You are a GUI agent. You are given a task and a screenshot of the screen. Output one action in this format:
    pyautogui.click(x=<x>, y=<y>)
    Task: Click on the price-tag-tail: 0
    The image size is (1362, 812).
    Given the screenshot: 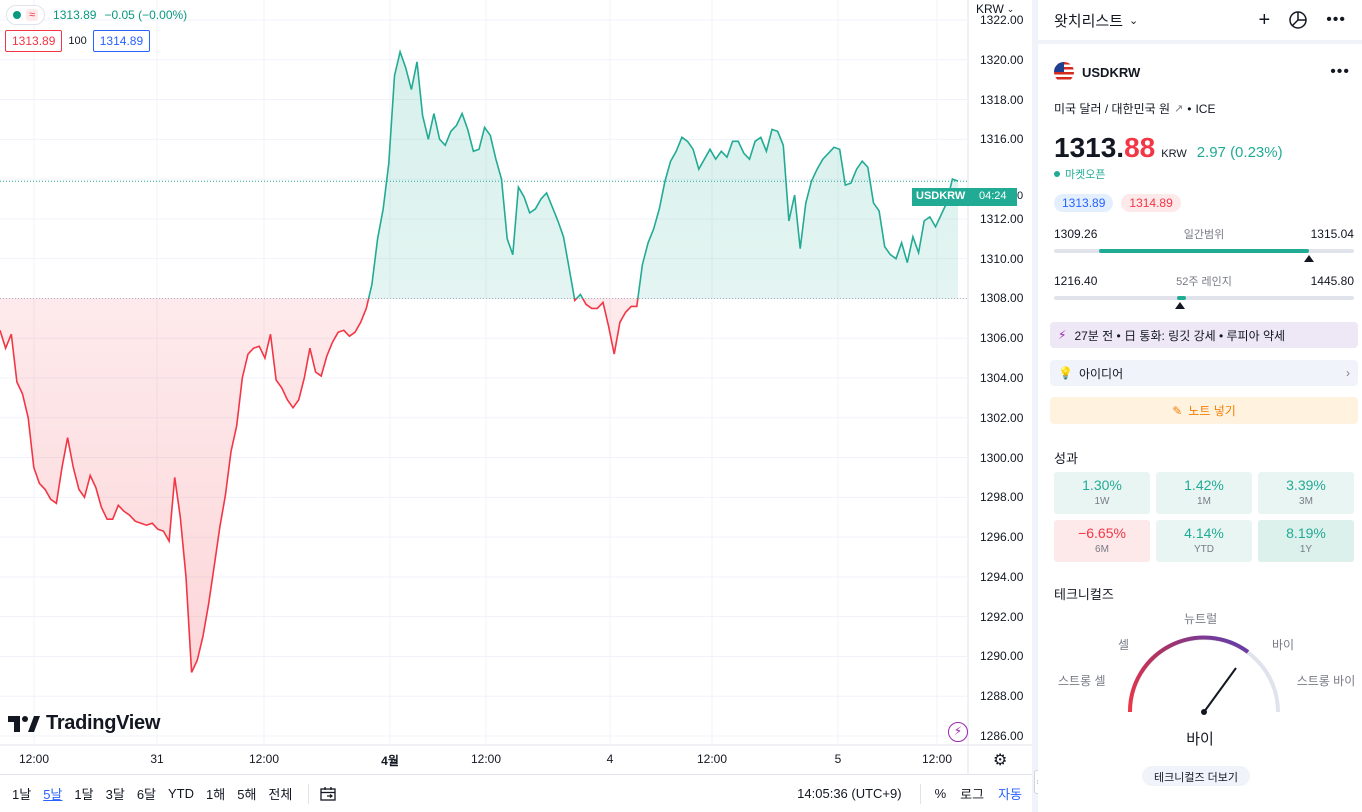 What is the action you would take?
    pyautogui.click(x=1020, y=196)
    